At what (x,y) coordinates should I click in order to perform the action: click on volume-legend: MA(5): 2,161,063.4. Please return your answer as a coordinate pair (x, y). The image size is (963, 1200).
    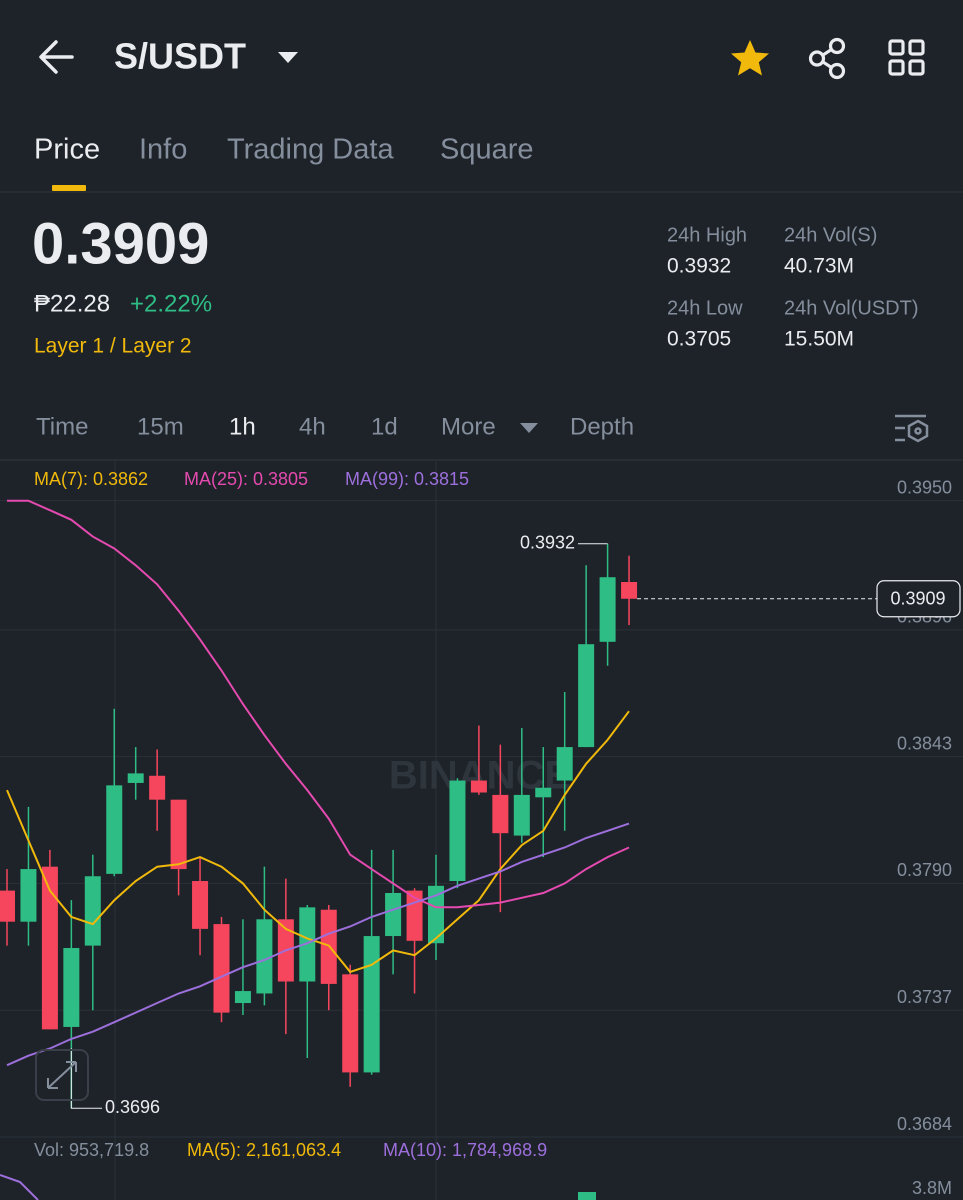
    Looking at the image, I should click on (264, 1150).